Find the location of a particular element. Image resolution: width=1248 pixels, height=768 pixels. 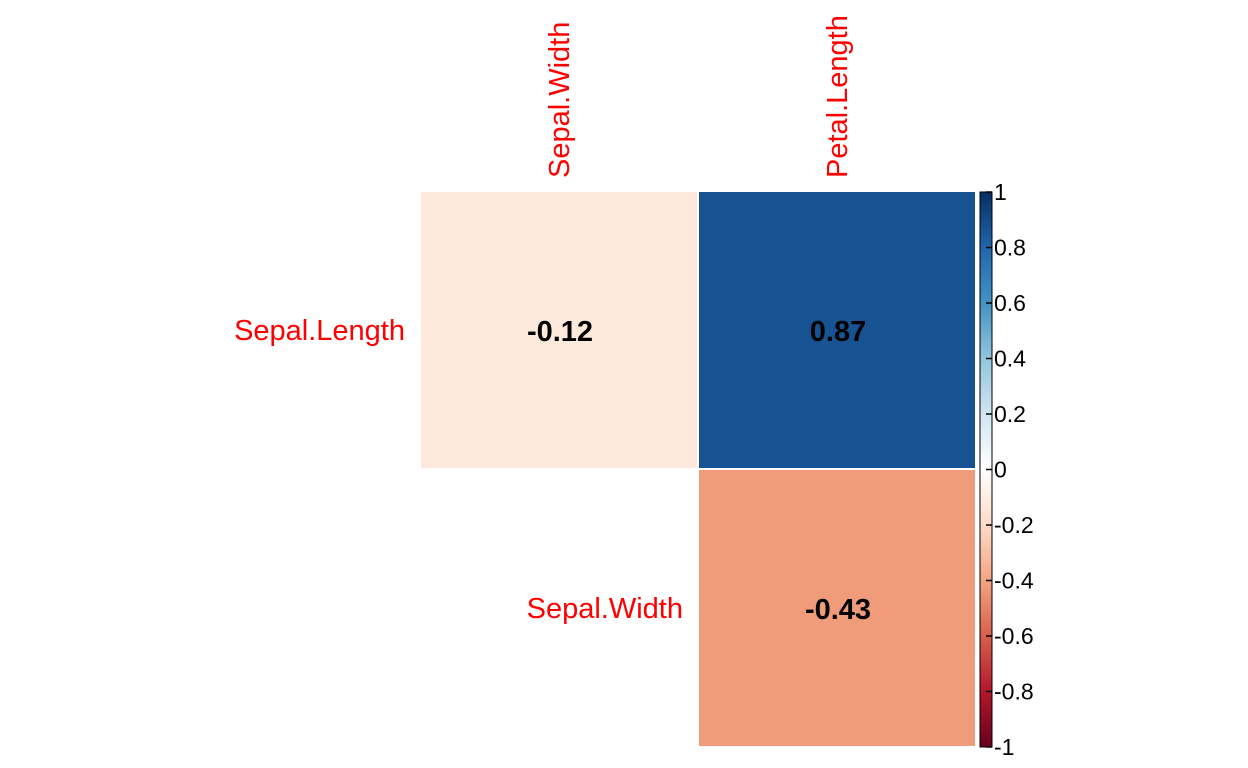

colorbar-tick-label: 0.4 is located at coordinates (1010, 359).